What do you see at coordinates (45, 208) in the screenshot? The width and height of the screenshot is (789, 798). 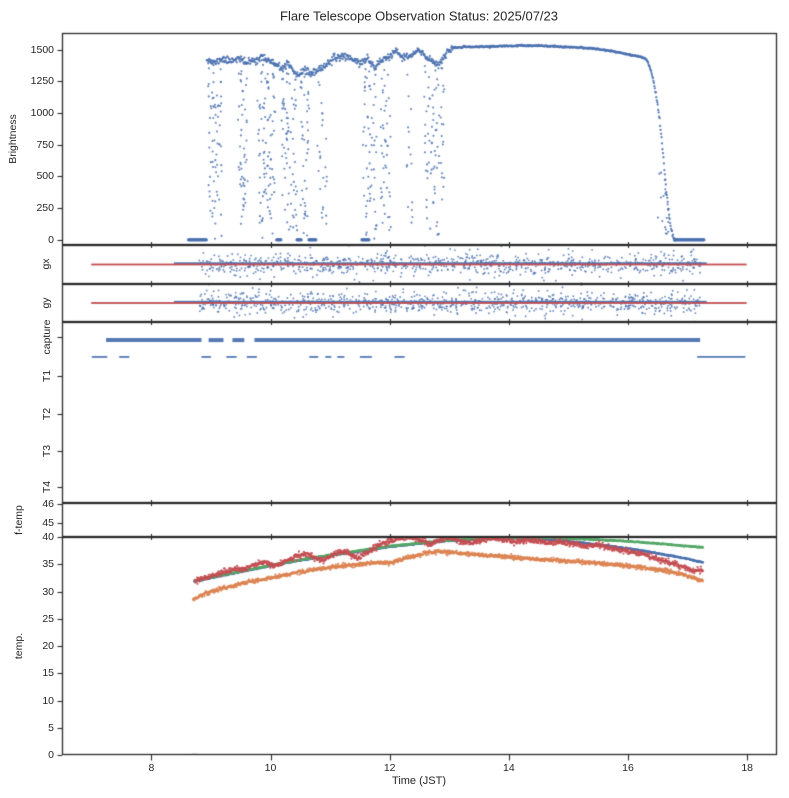 I see `y-tick-label-brightness: 250` at bounding box center [45, 208].